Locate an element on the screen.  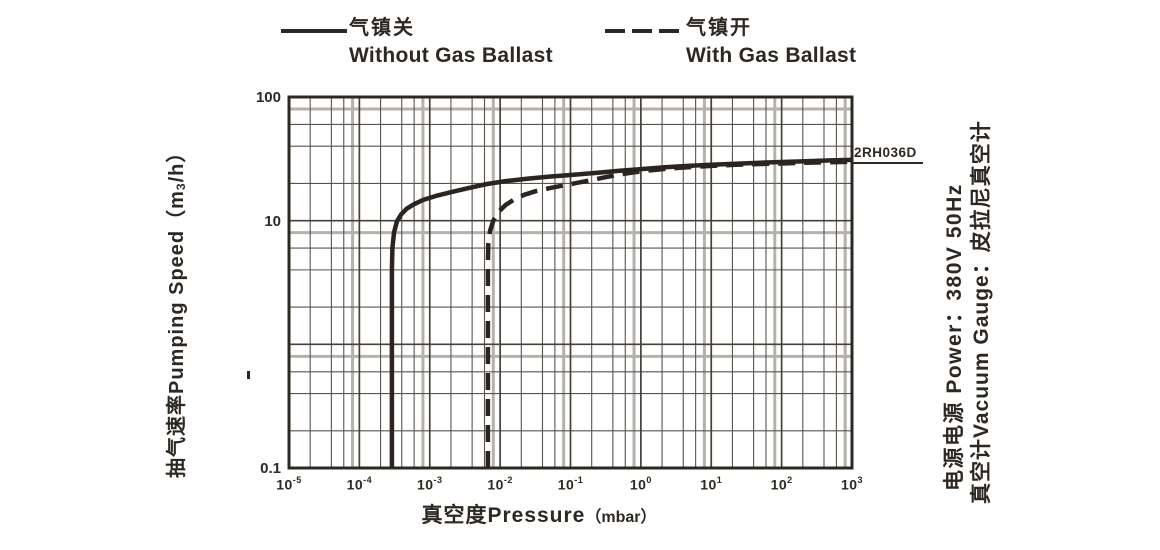
x-tick-label-1e-1: 10⁻¹ is located at coordinates (570, 484).